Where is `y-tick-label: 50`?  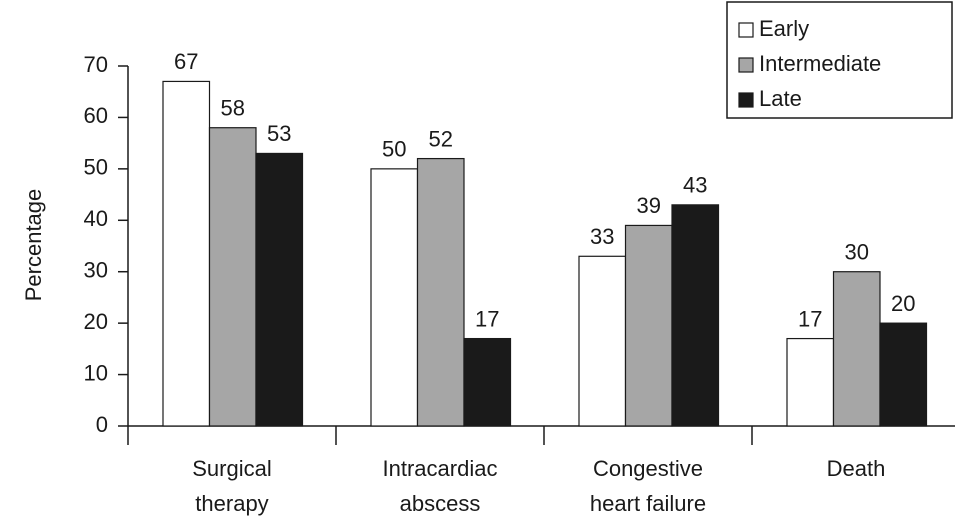
y-tick-label: 50 is located at coordinates (96, 167).